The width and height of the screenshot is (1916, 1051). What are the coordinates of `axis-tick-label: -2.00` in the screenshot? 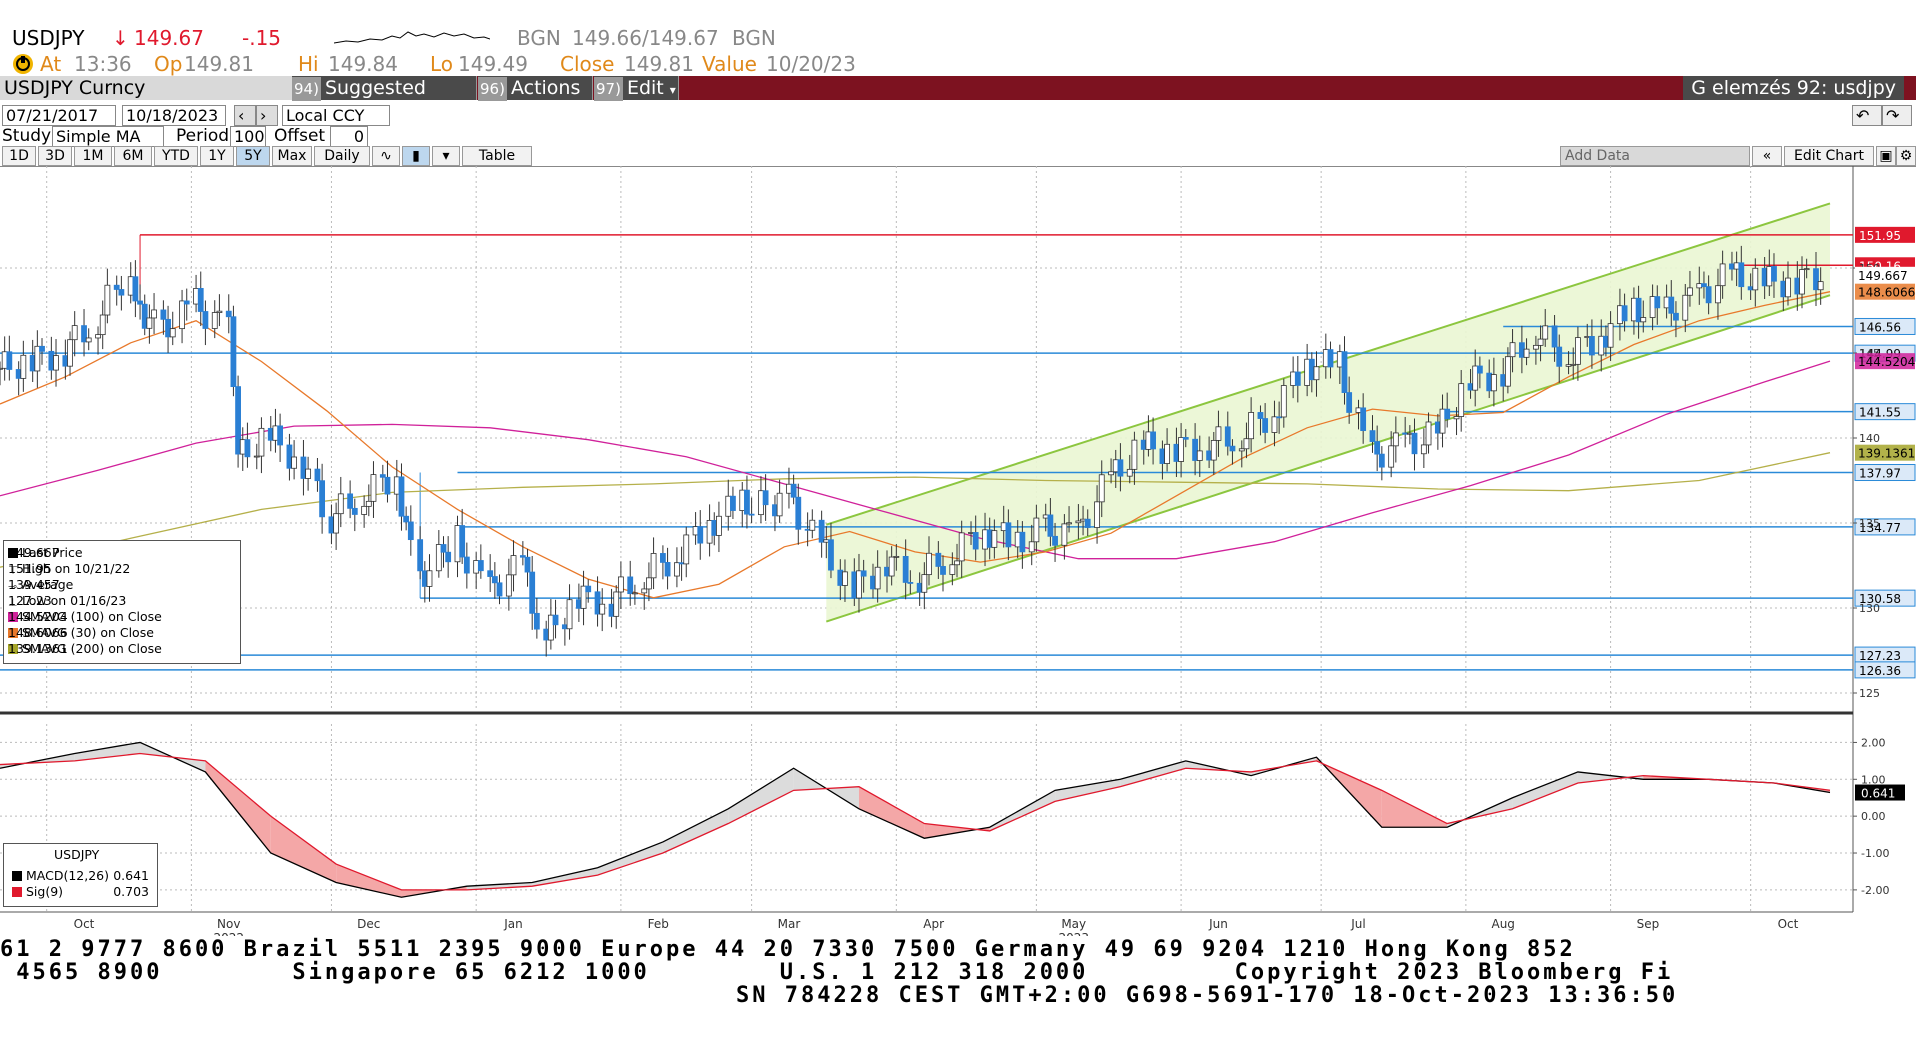 It's located at (1875, 890).